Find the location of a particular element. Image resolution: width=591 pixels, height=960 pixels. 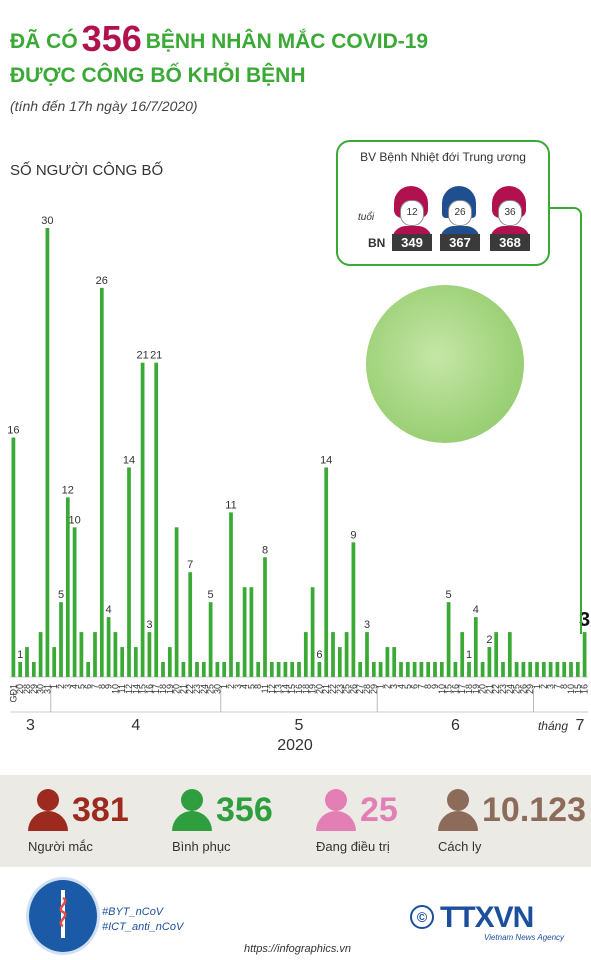

x-tick-label: GĐ1 is located at coordinates (13, 693).